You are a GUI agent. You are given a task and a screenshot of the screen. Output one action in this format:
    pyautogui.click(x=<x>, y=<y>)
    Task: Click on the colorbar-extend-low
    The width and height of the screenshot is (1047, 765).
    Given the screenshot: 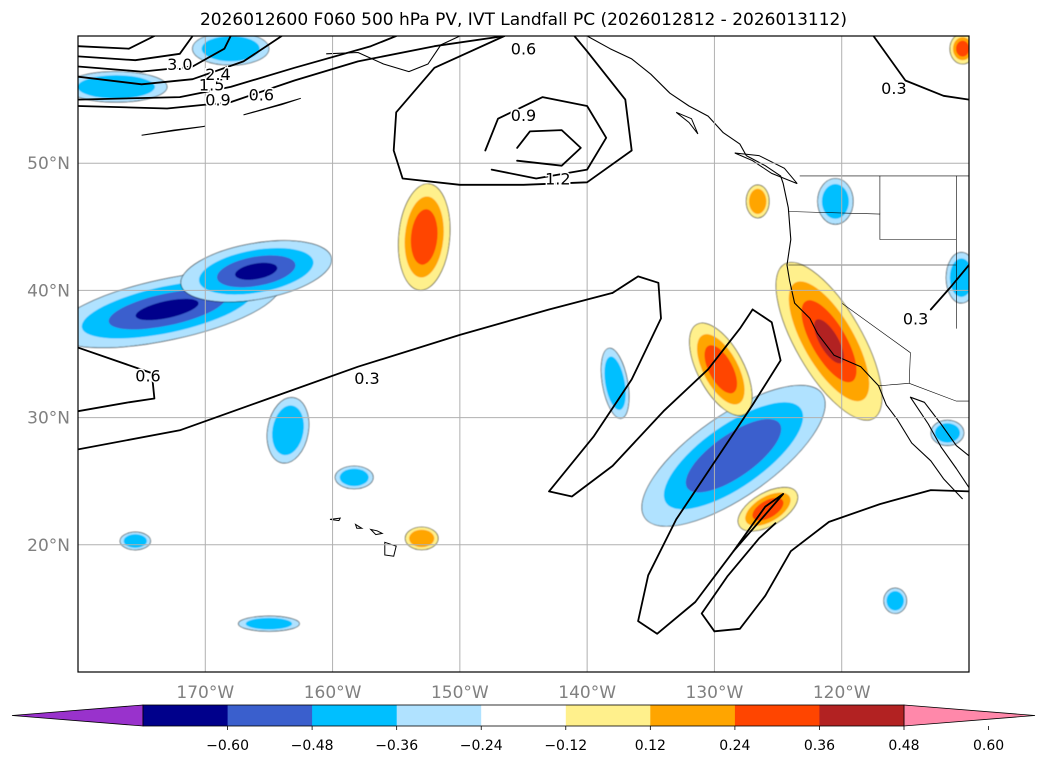 What is the action you would take?
    pyautogui.click(x=77, y=715)
    